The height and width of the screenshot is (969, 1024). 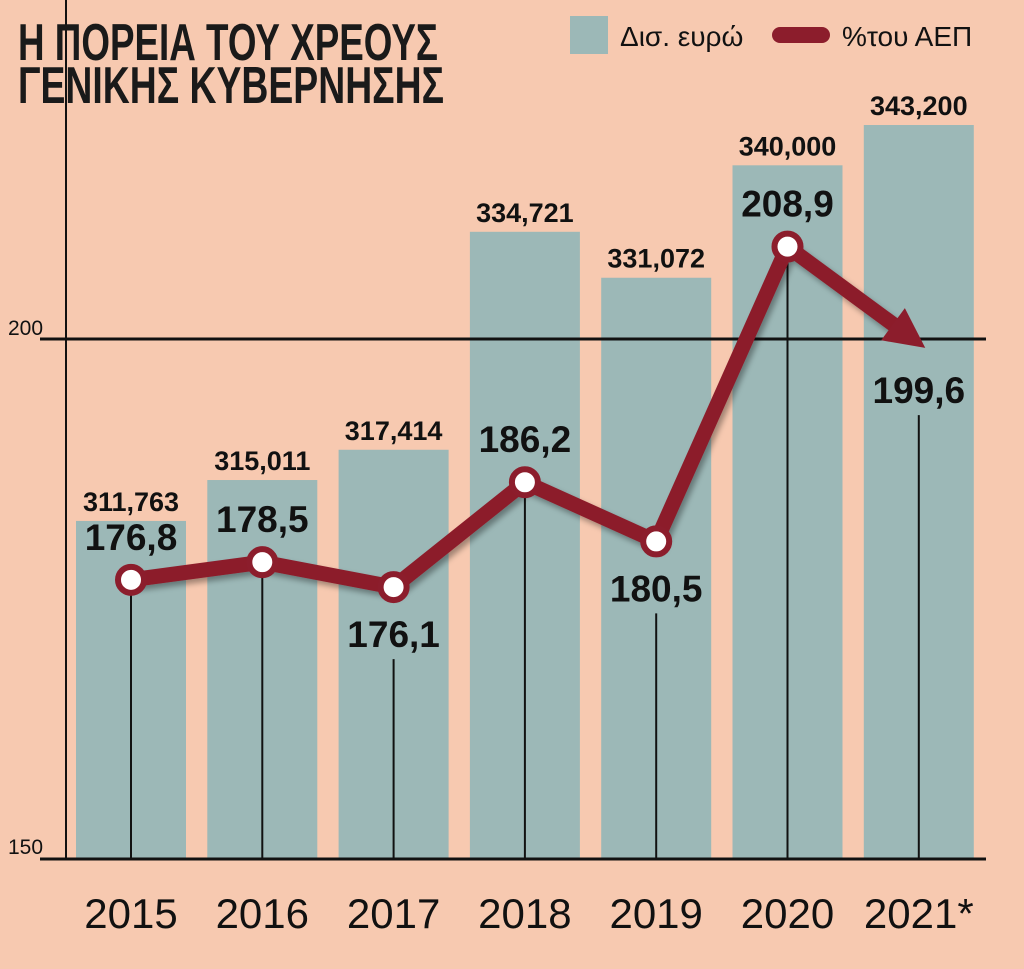 I want to click on point-value-label: 199,6, so click(x=919, y=390).